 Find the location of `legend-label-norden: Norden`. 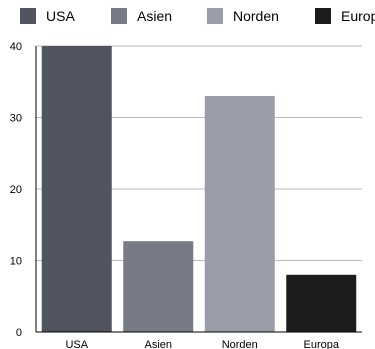

legend-label-norden: Norden is located at coordinates (256, 16).